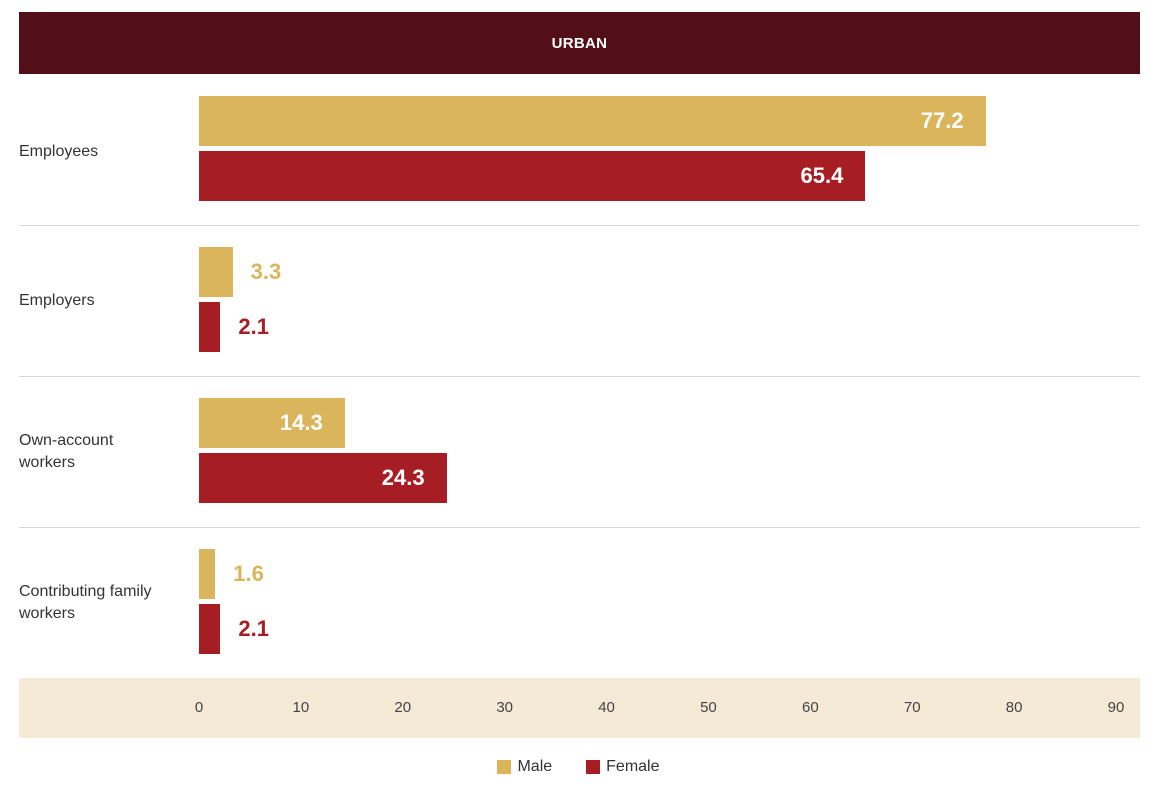 Image resolution: width=1157 pixels, height=793 pixels. I want to click on bar-female-employers, so click(210, 327).